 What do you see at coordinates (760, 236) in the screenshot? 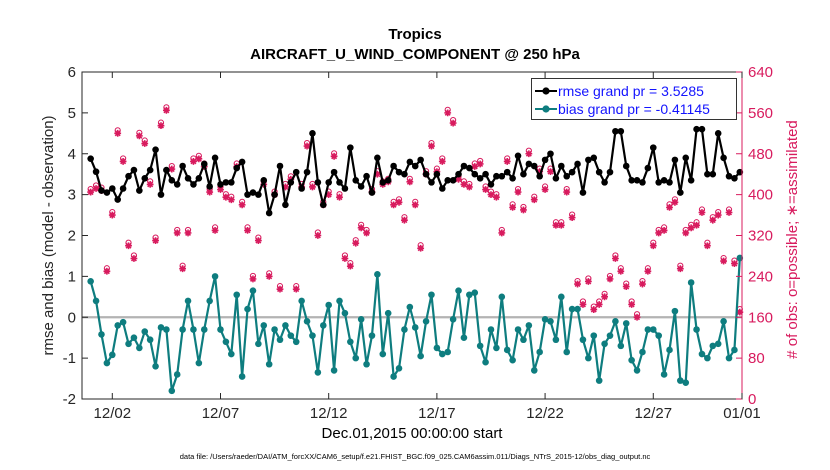
I see `y-right-tick-label: 320` at bounding box center [760, 236].